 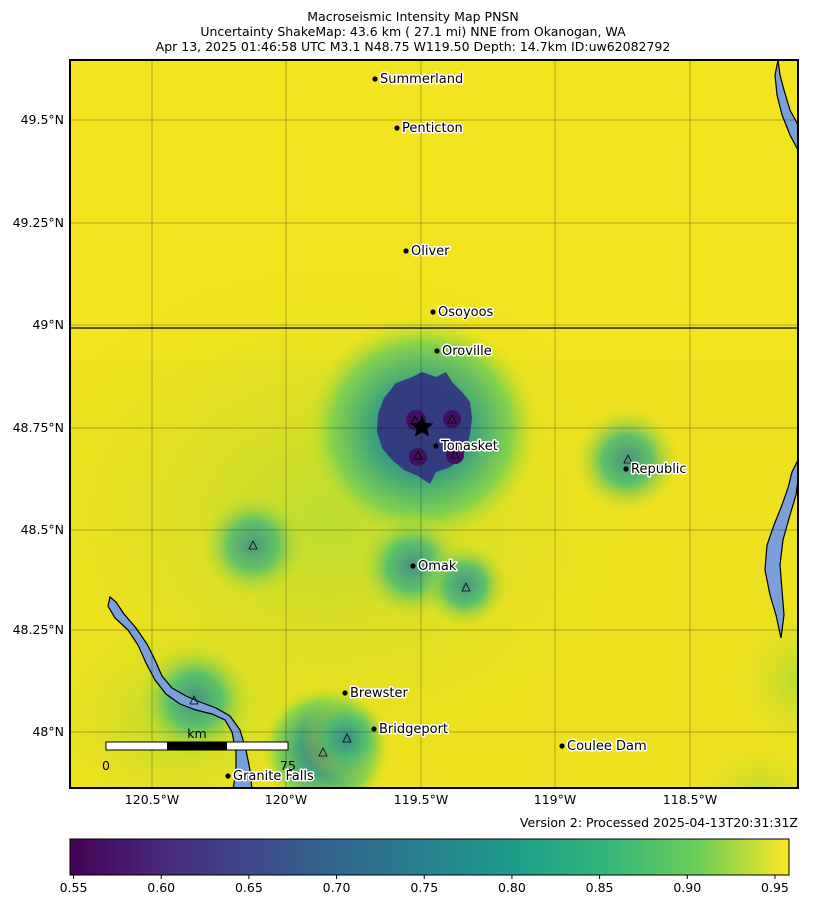 I want to click on city-label: Oroville, so click(x=467, y=351).